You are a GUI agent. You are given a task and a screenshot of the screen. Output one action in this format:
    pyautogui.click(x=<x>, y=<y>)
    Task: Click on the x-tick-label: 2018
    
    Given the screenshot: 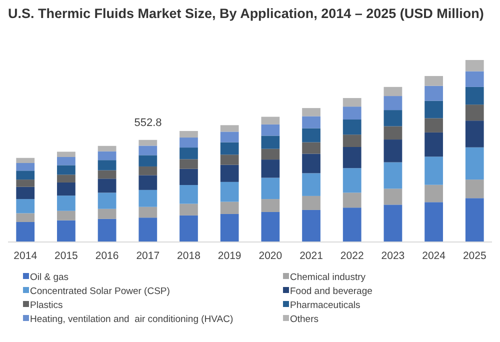 What is the action you would take?
    pyautogui.click(x=189, y=256)
    